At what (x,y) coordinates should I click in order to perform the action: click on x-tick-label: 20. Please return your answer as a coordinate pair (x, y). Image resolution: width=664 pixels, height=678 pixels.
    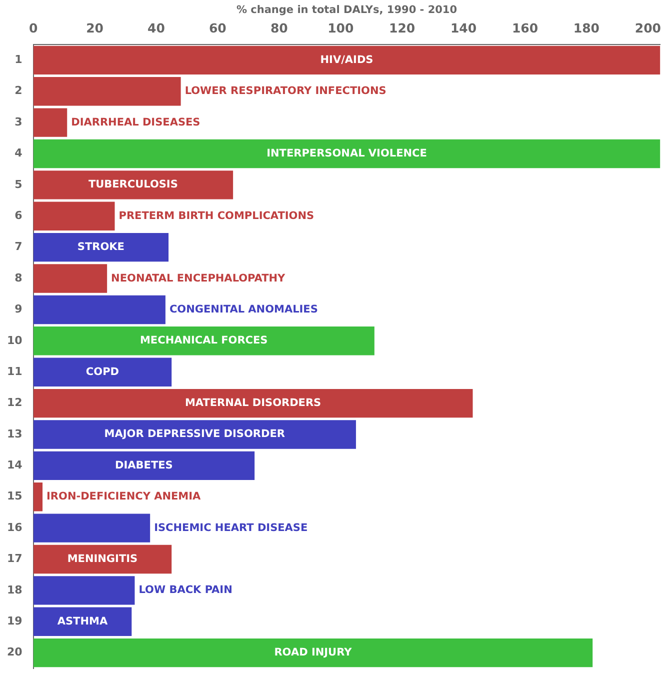
    Looking at the image, I should click on (95, 28).